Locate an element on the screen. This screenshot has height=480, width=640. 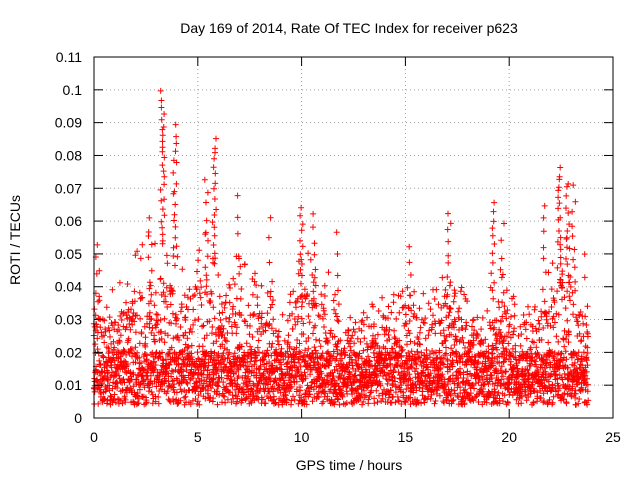
y-tick-label: 0.04 is located at coordinates (68, 287).